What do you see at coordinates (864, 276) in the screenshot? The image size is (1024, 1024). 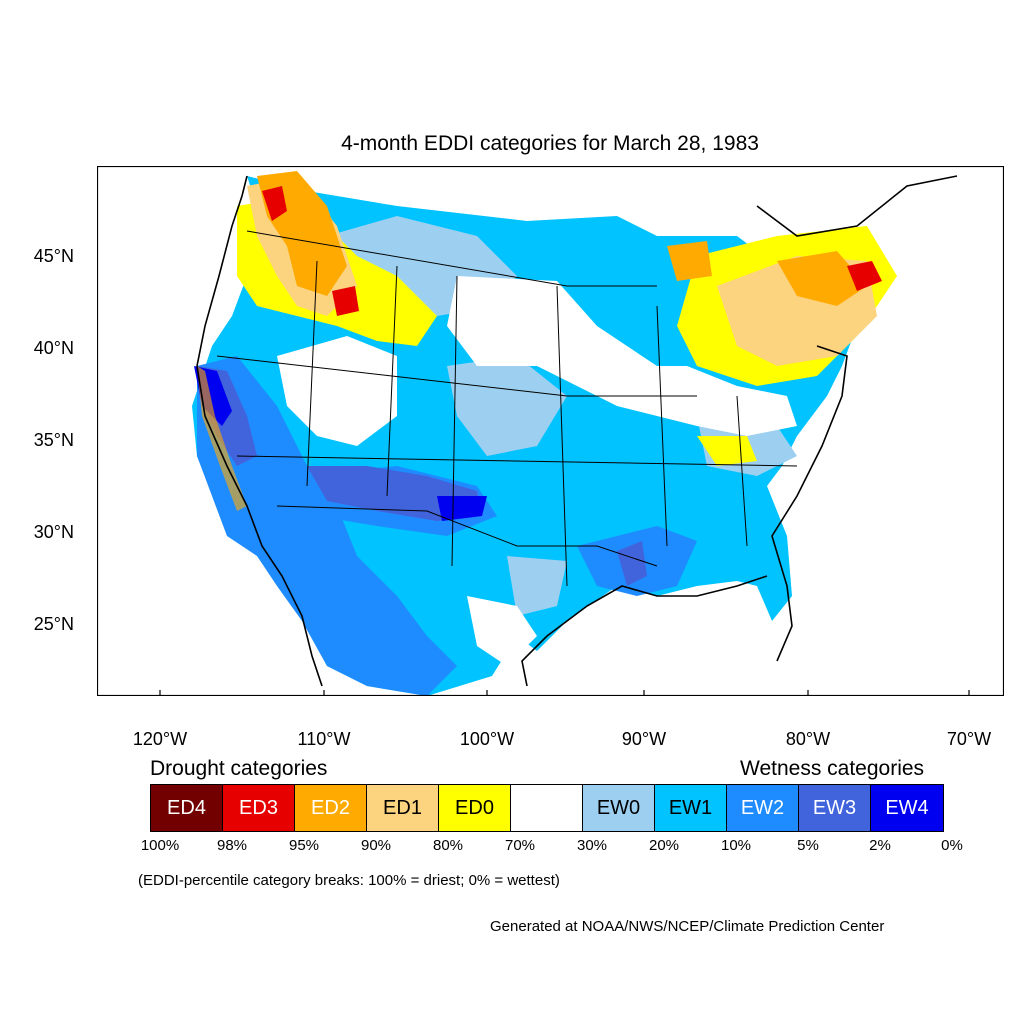 I see `ed3-northeast` at bounding box center [864, 276].